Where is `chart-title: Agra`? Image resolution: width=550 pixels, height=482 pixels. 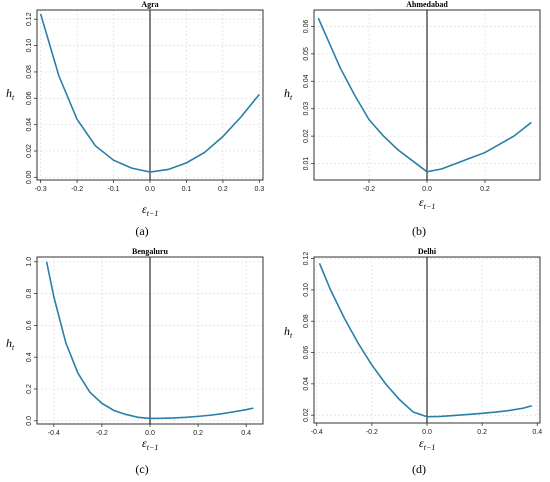 chart-title: Agra is located at coordinates (149, 4).